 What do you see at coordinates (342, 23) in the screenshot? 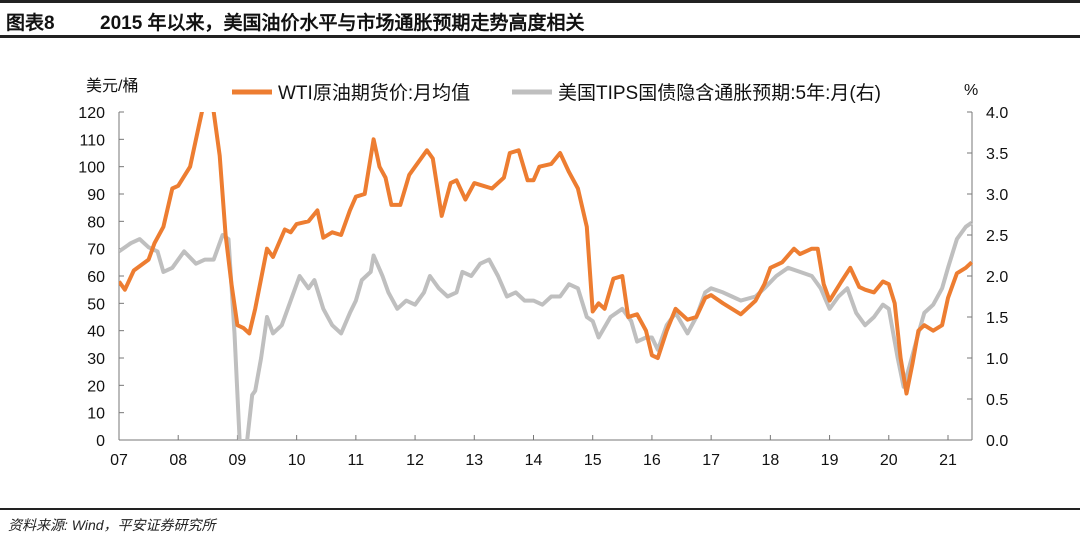
I see `figure-title: 2015 年以来，美国油价水平与市场通胀预期走势高度相关` at bounding box center [342, 23].